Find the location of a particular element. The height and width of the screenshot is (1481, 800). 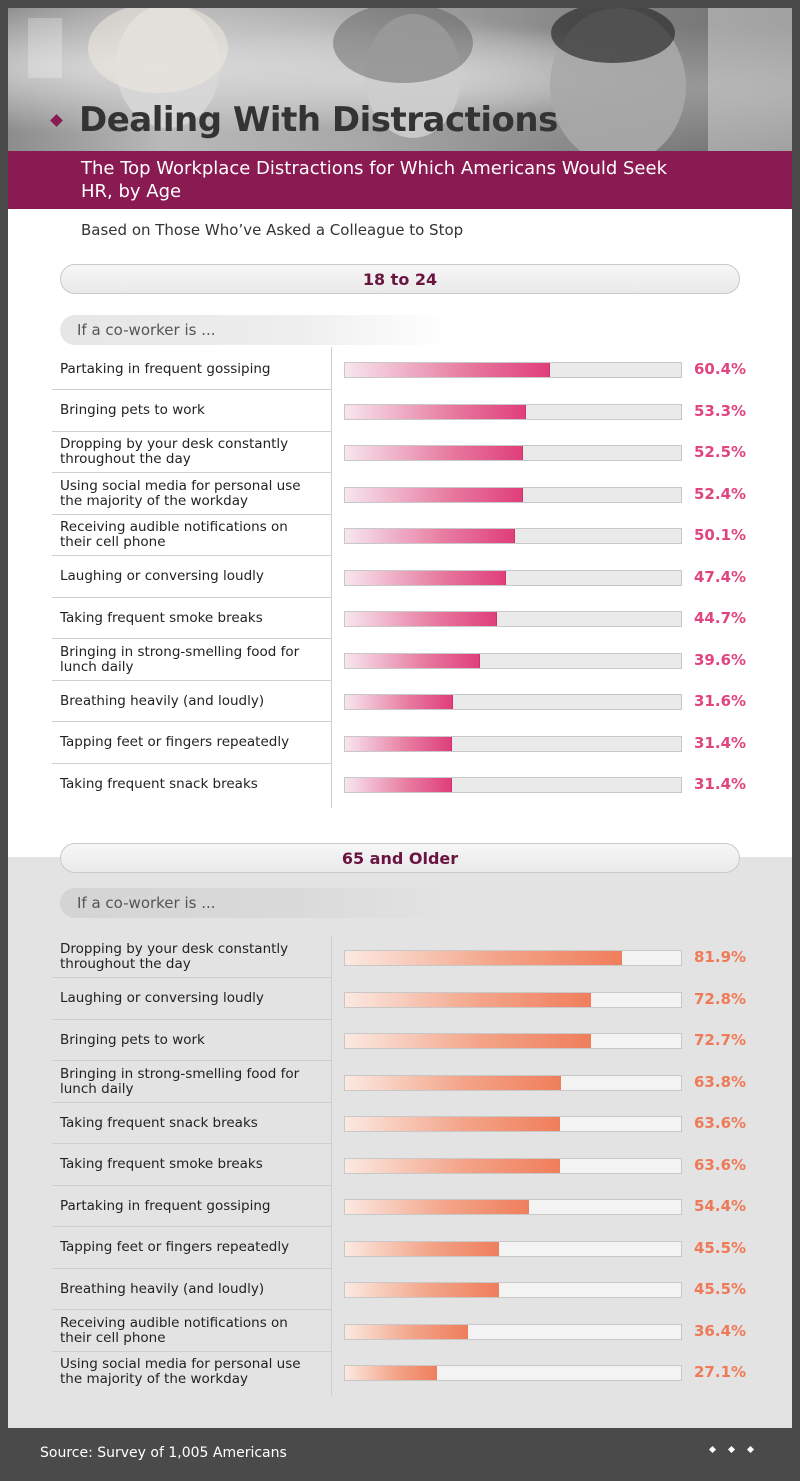

age-group-title: 18 to 24 is located at coordinates (400, 279).